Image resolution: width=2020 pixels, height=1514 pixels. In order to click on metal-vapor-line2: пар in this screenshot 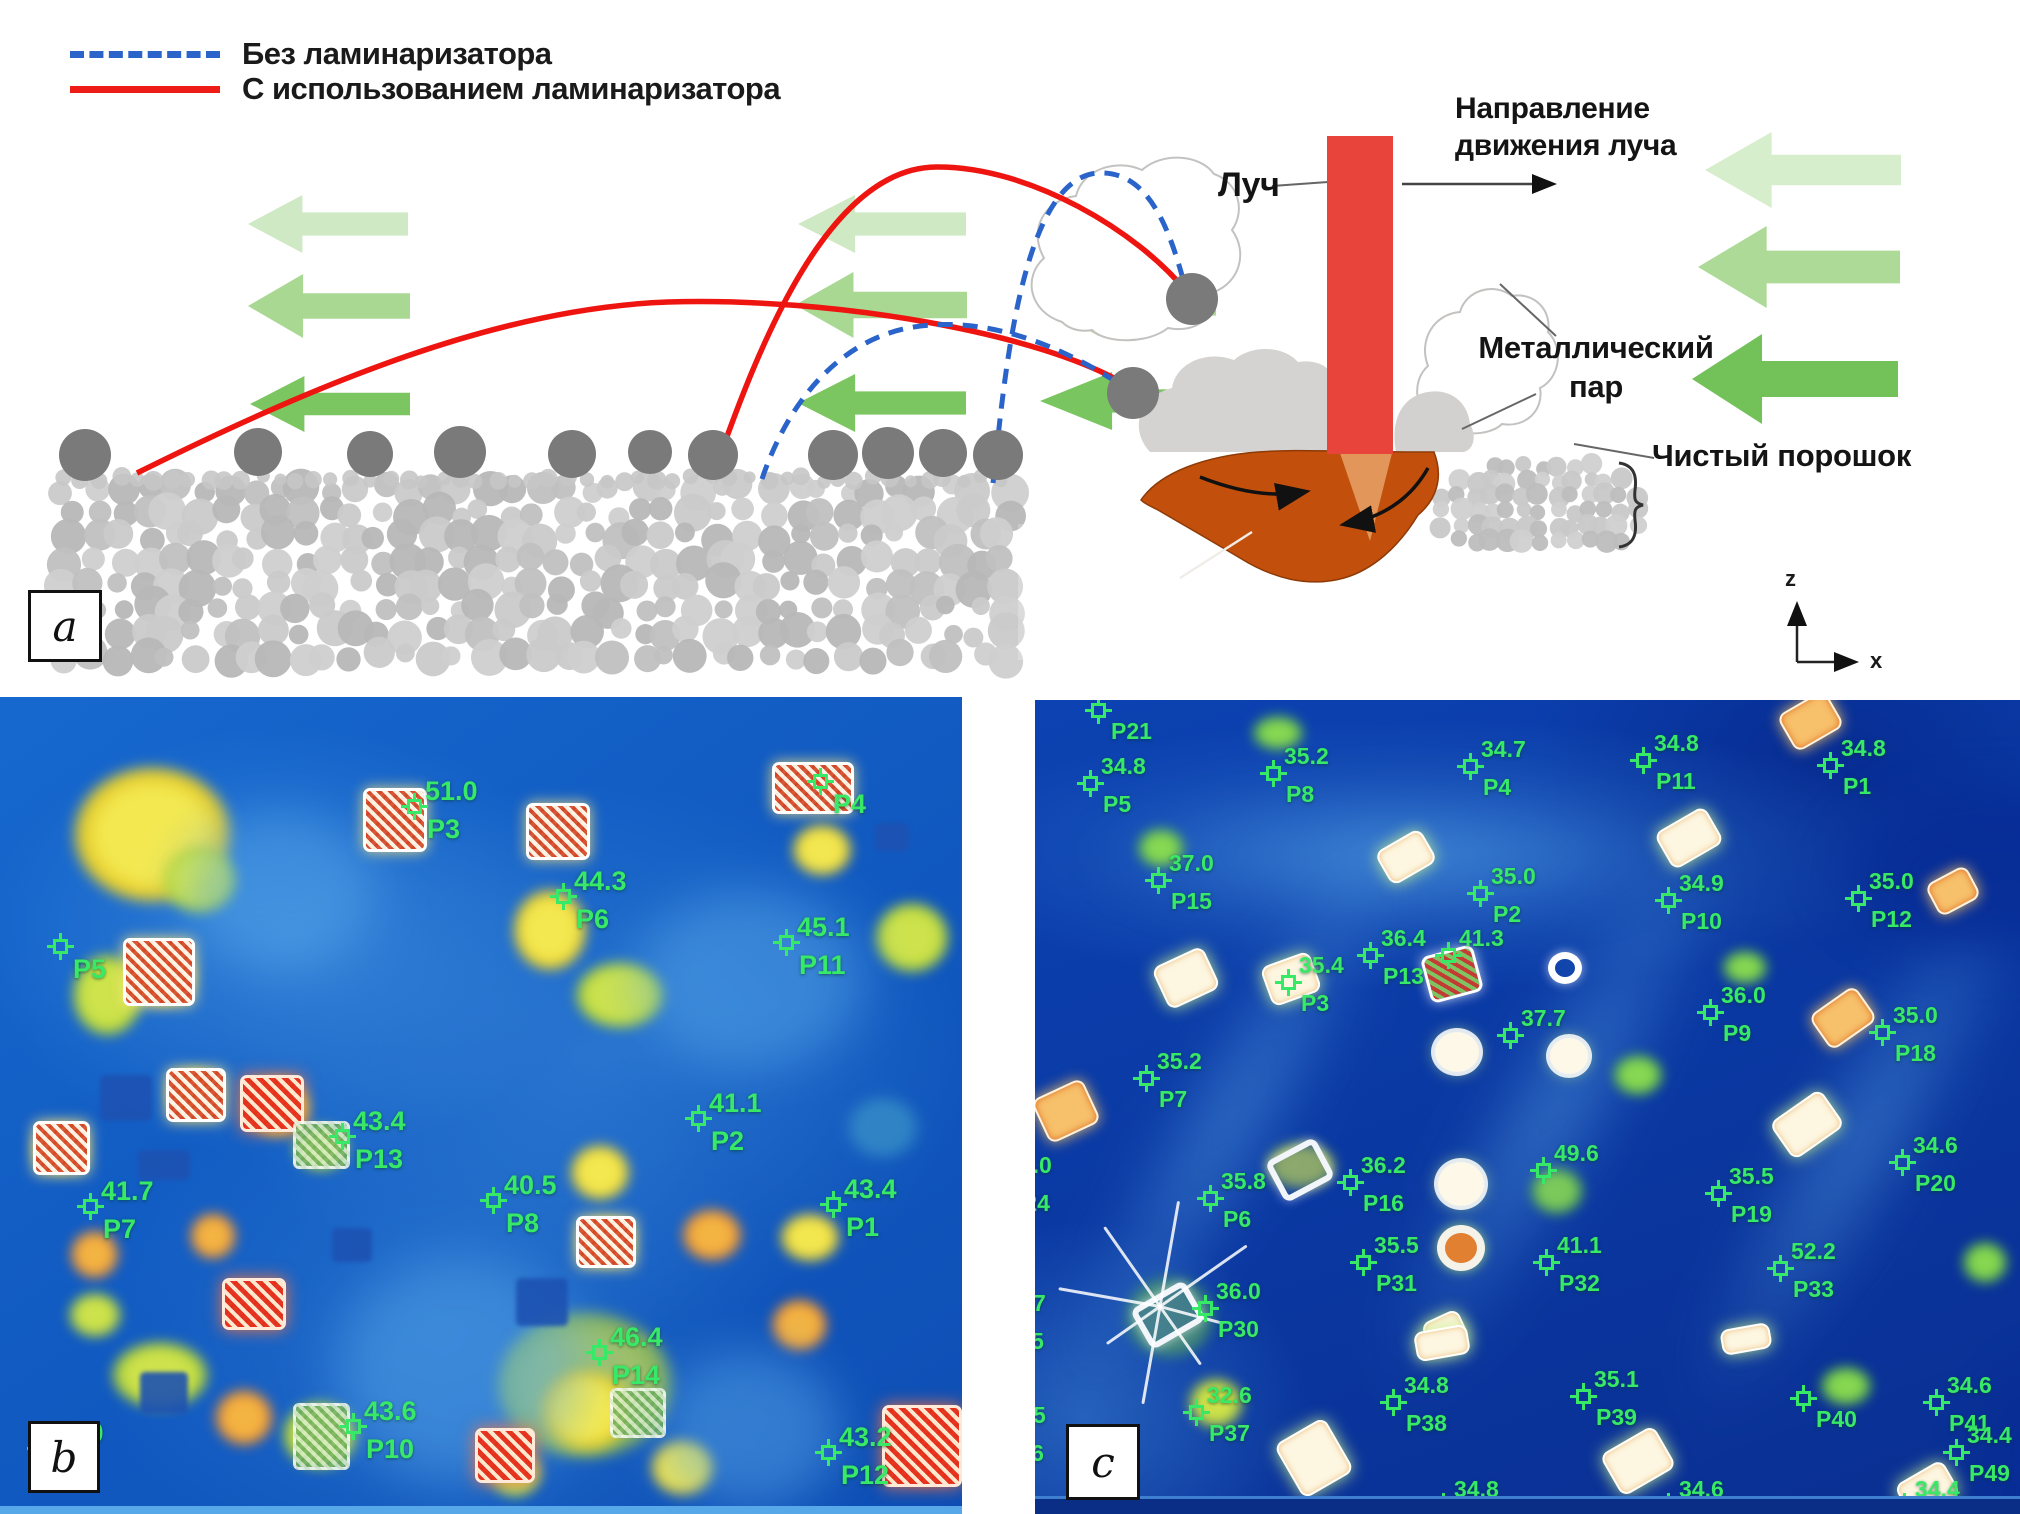, I will do `click(1595, 386)`.